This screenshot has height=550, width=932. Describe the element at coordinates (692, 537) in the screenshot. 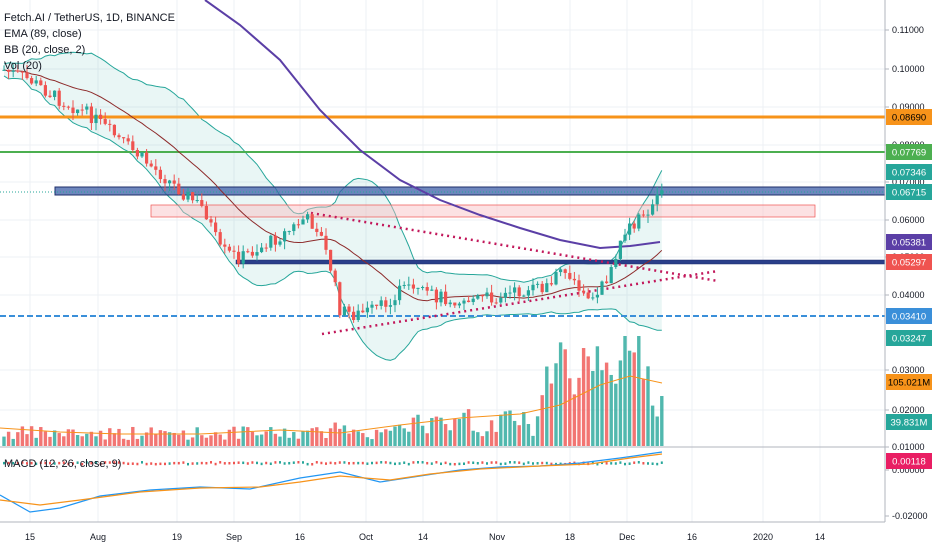

I see `time-tick-label: 16` at that location.